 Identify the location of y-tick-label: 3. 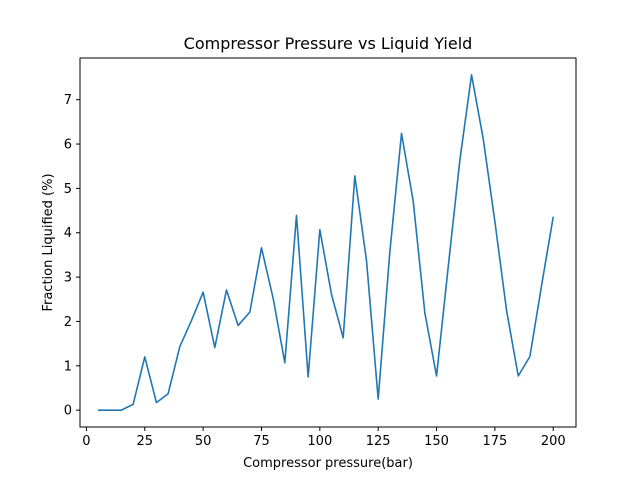
(68, 278).